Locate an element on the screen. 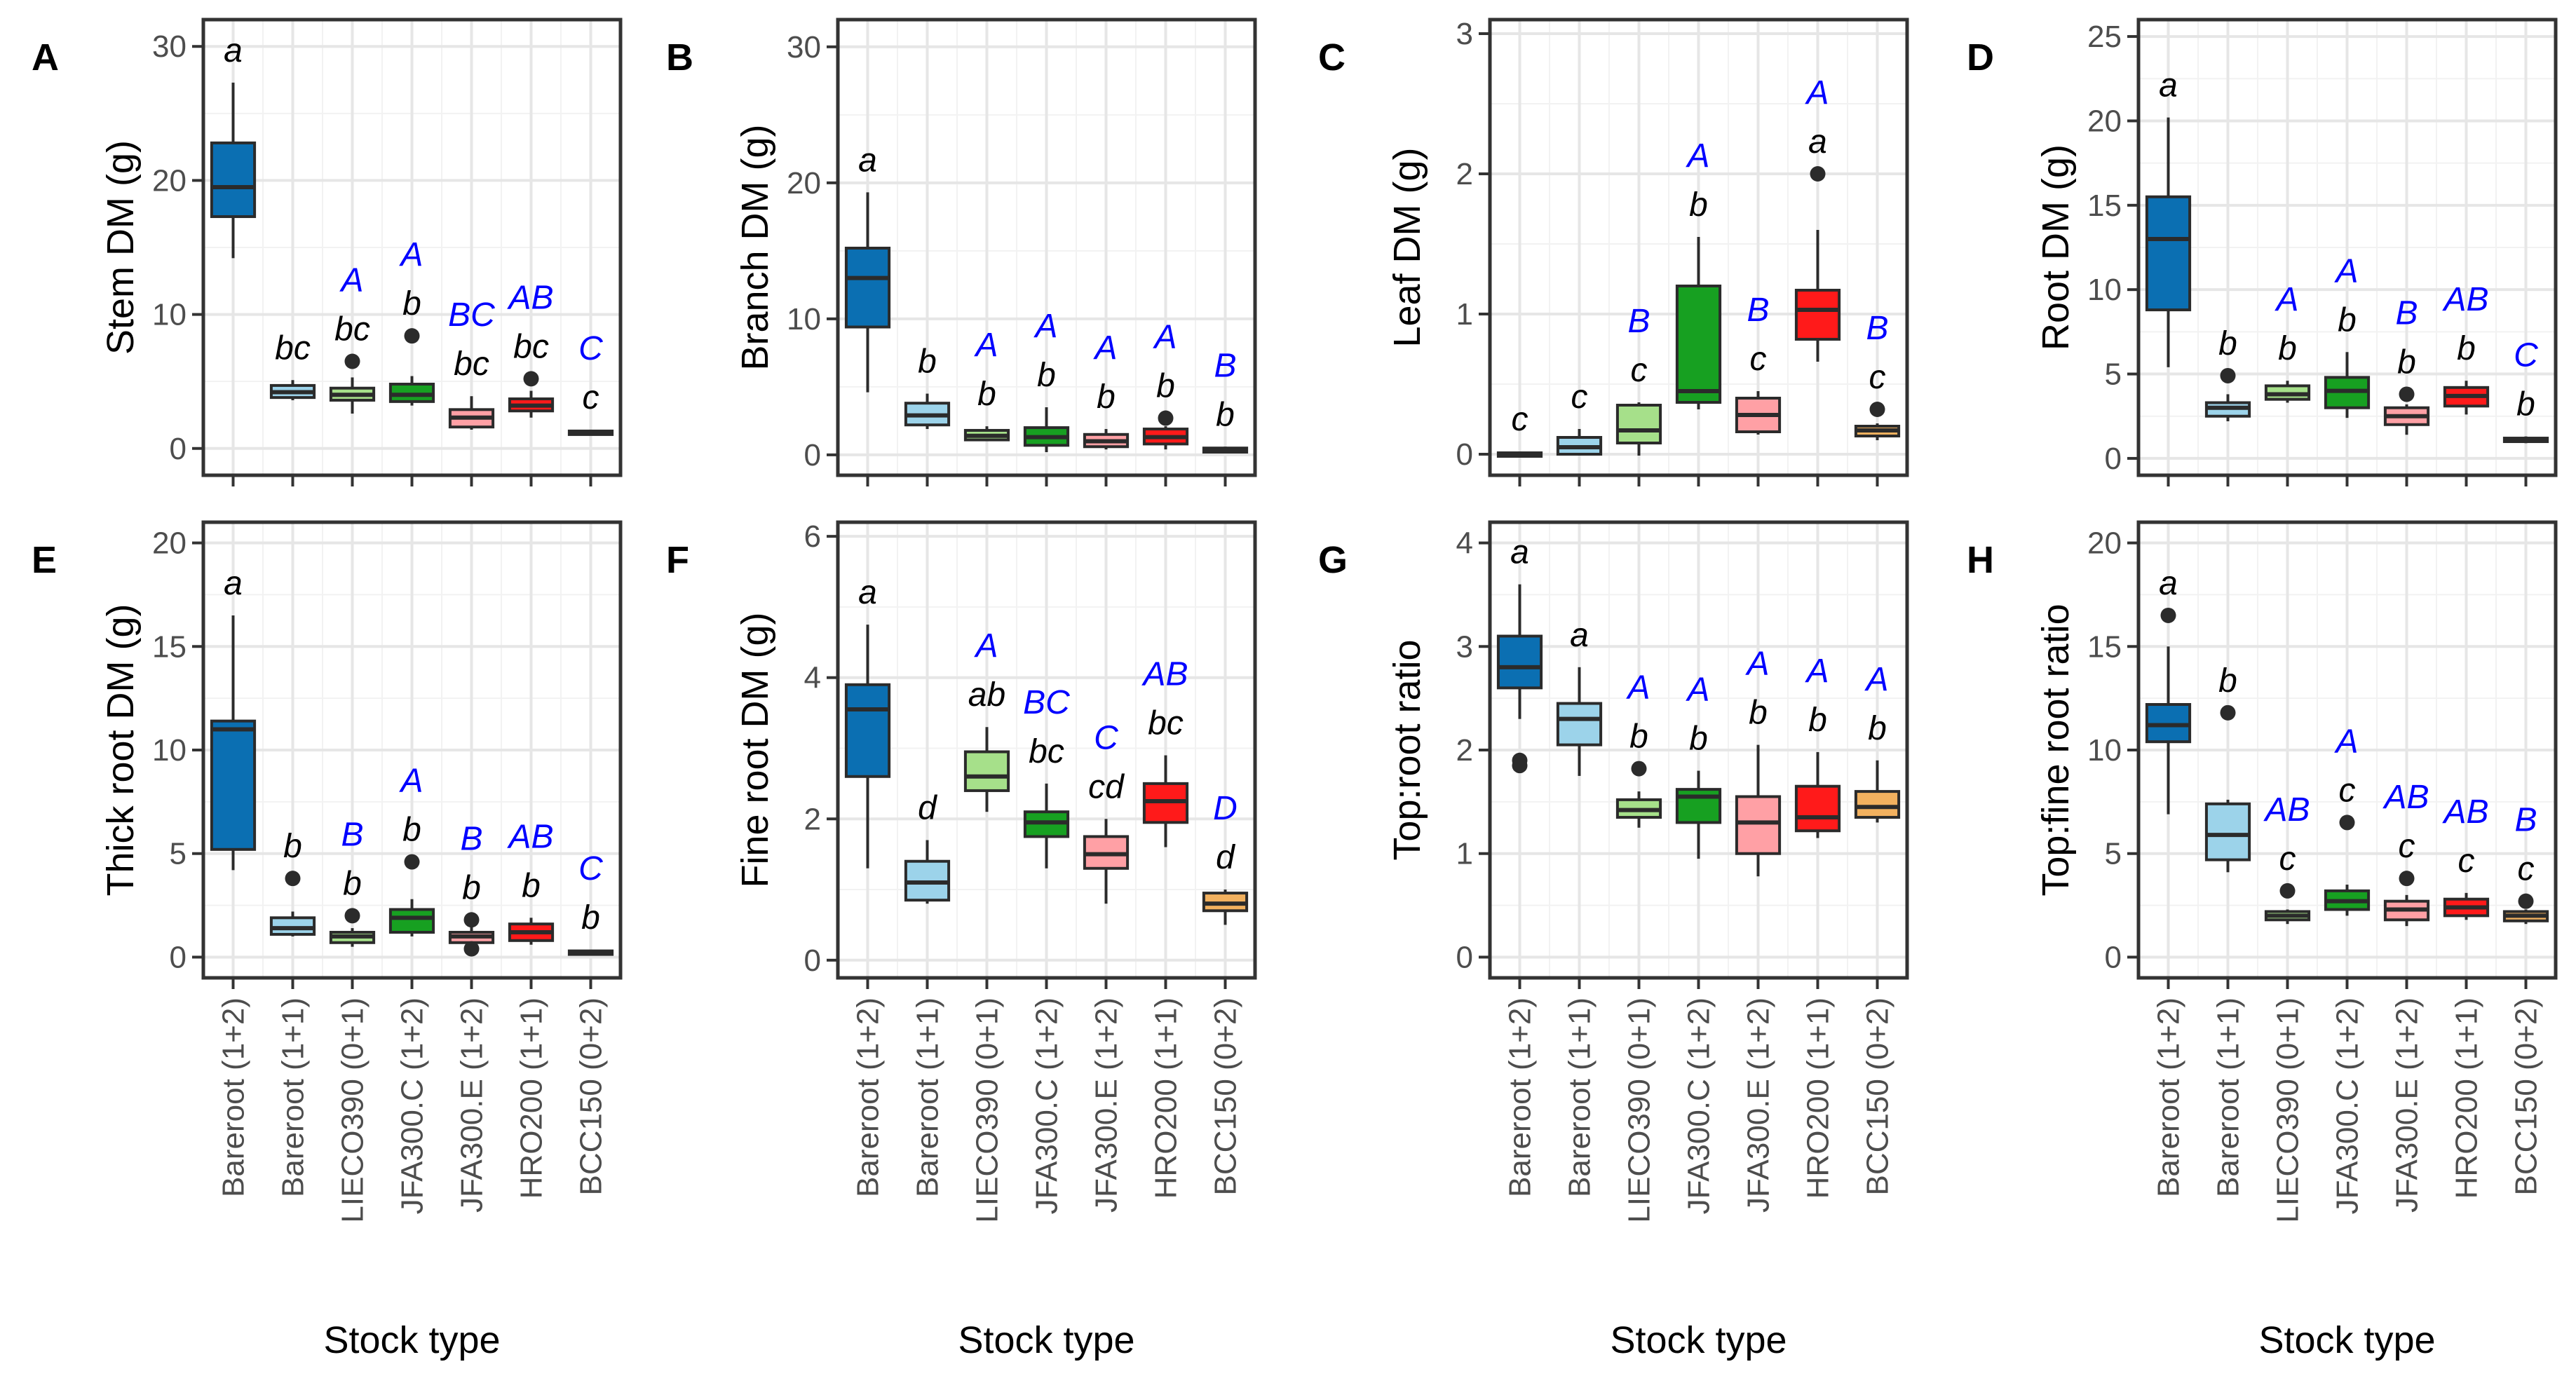  panel-e-sig-upper: A is located at coordinates (410, 782).